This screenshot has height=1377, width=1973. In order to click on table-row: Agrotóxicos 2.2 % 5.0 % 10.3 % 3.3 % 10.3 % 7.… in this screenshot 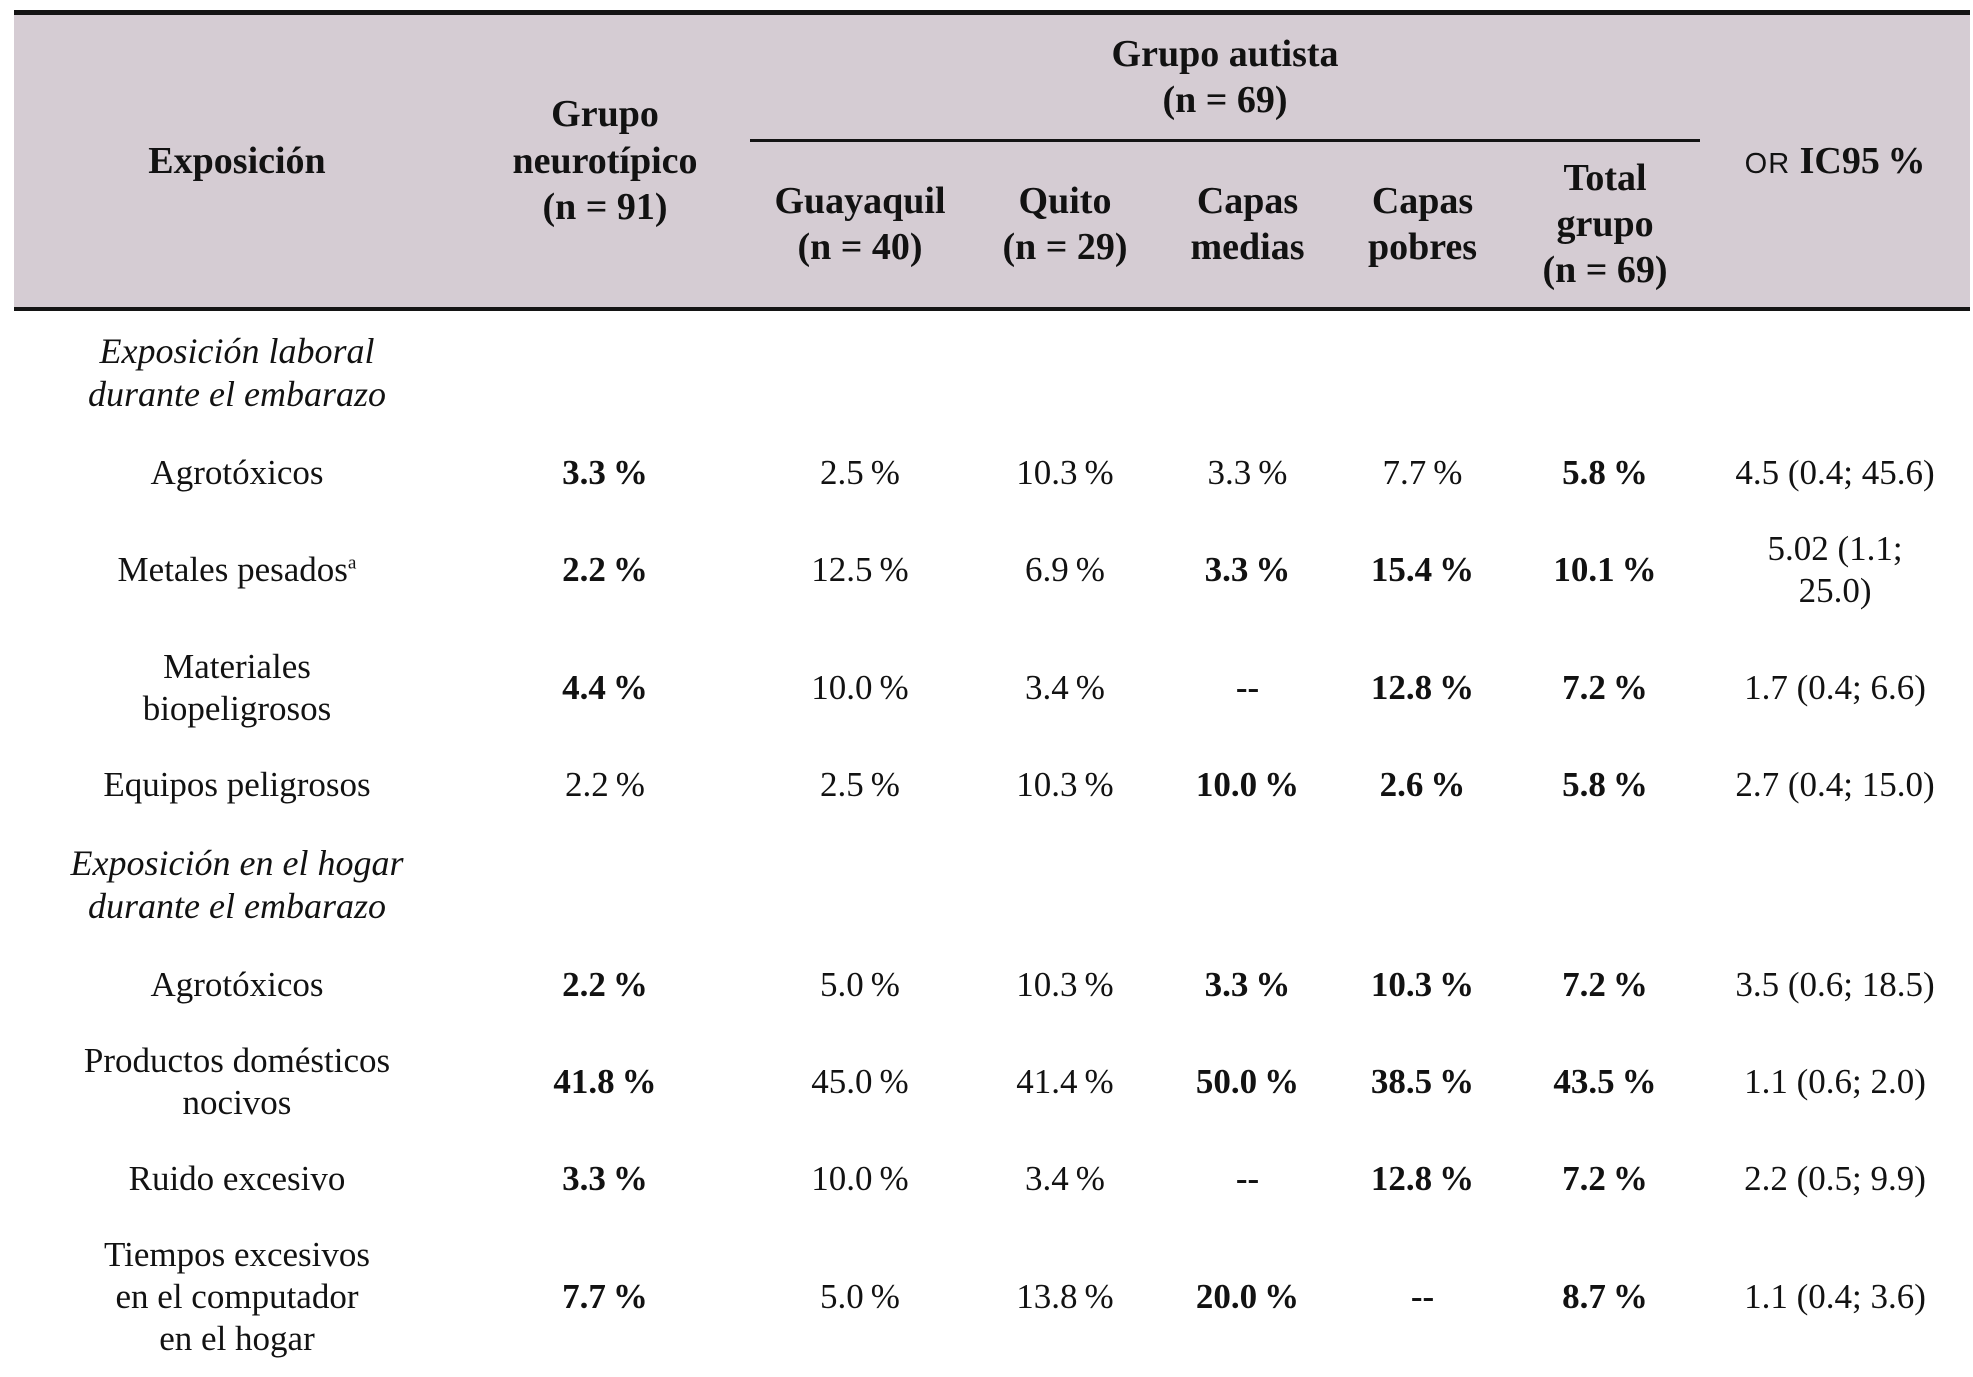, I will do `click(992, 985)`.